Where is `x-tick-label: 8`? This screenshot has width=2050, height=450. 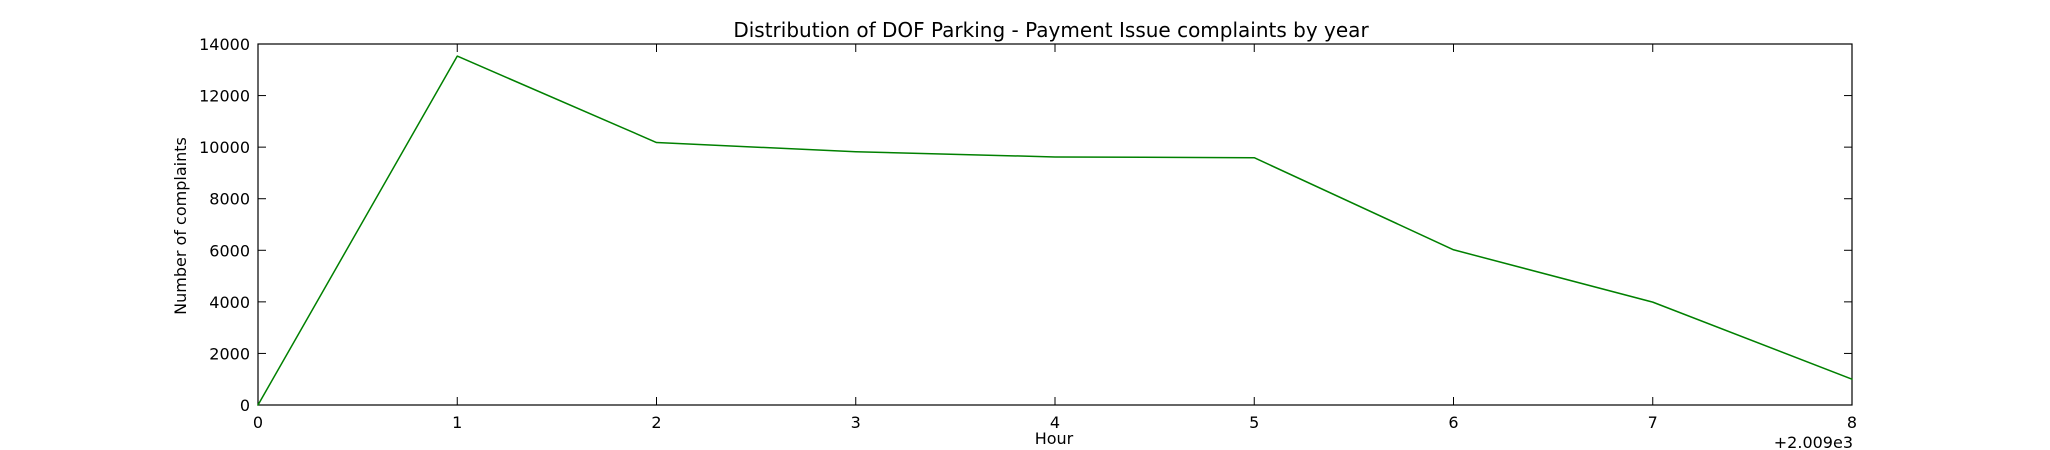 x-tick-label: 8 is located at coordinates (1852, 422).